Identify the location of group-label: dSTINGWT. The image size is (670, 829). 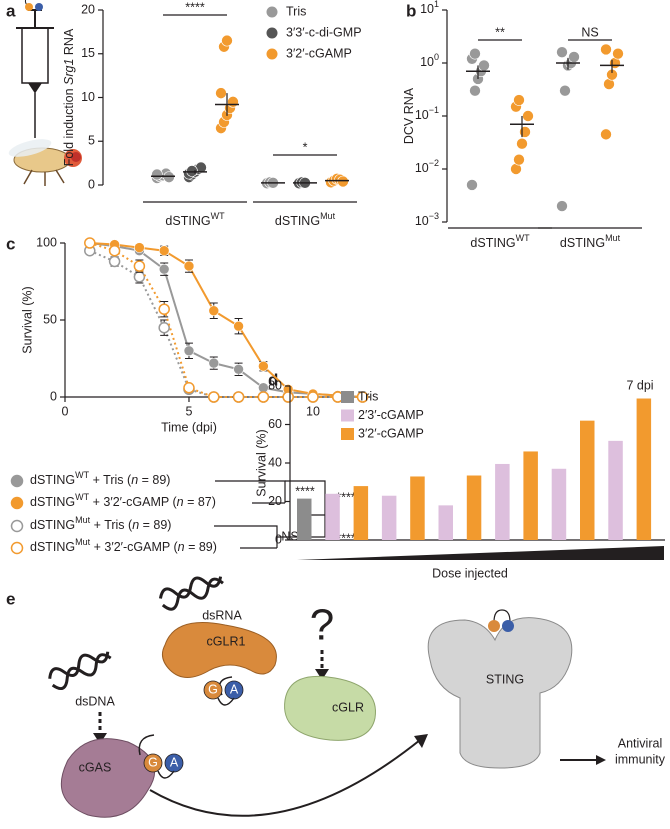
(500, 241).